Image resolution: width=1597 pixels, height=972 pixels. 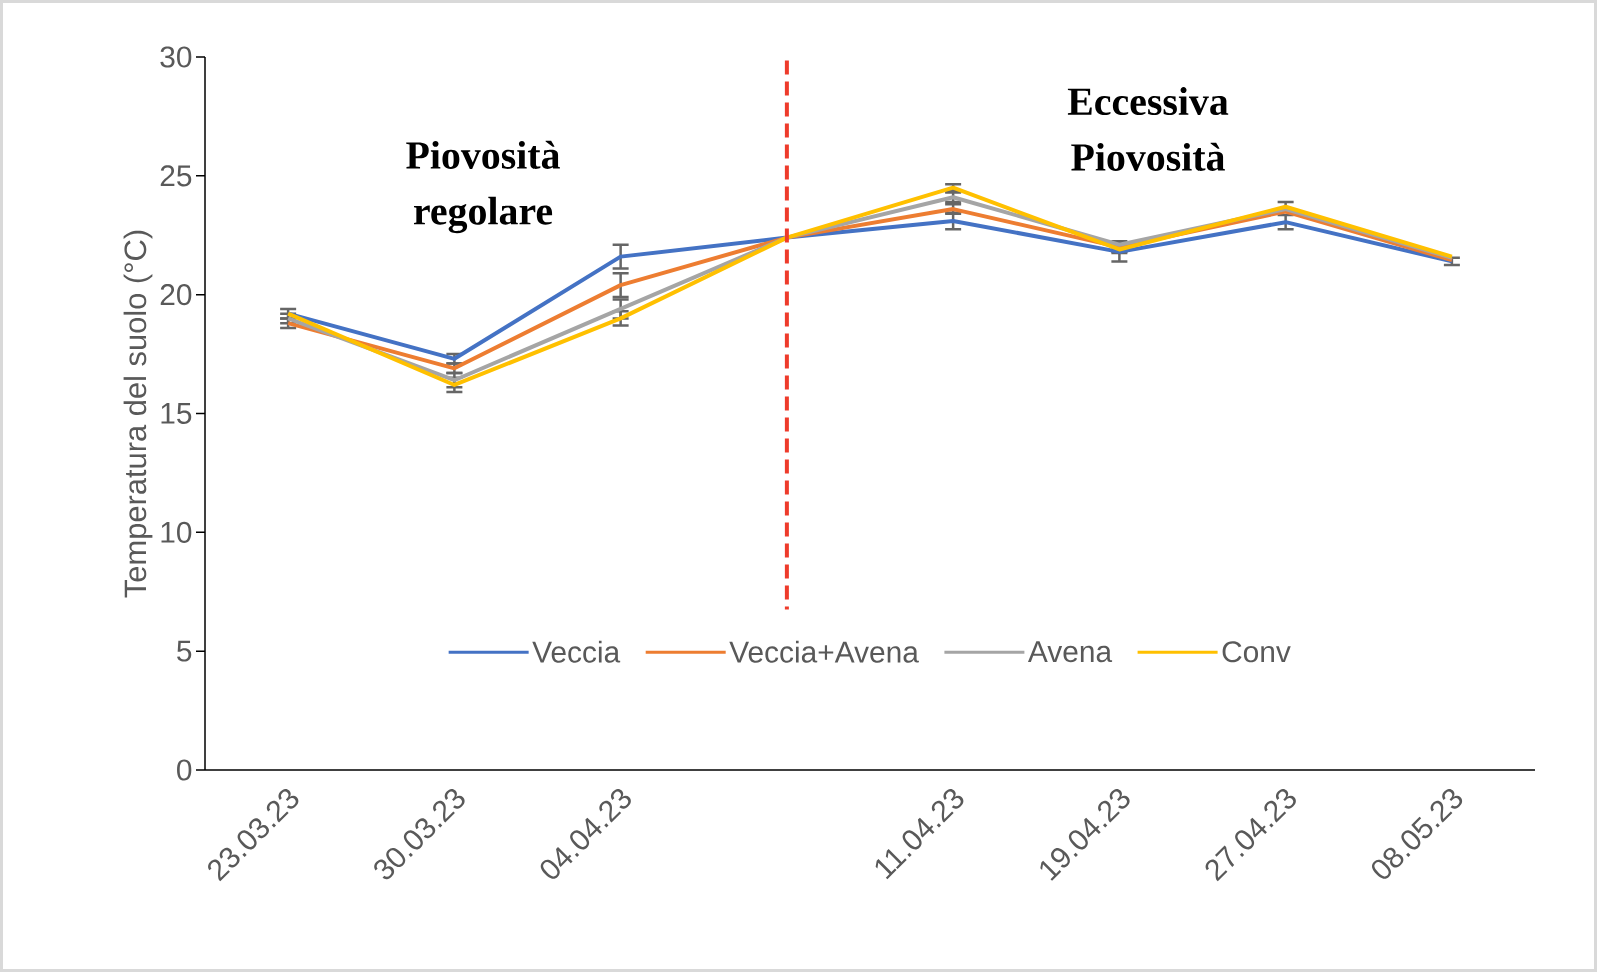 I want to click on legend-label: Conv, so click(x=1256, y=652).